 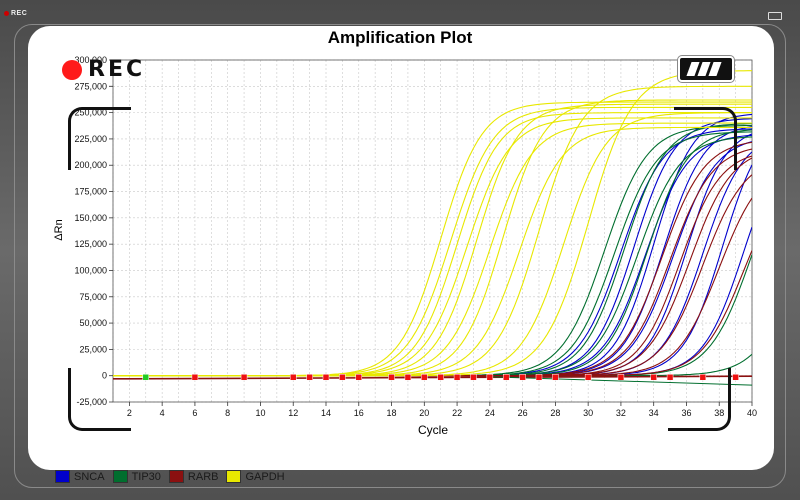 What do you see at coordinates (89, 476) in the screenshot?
I see `legend-label: SNCA` at bounding box center [89, 476].